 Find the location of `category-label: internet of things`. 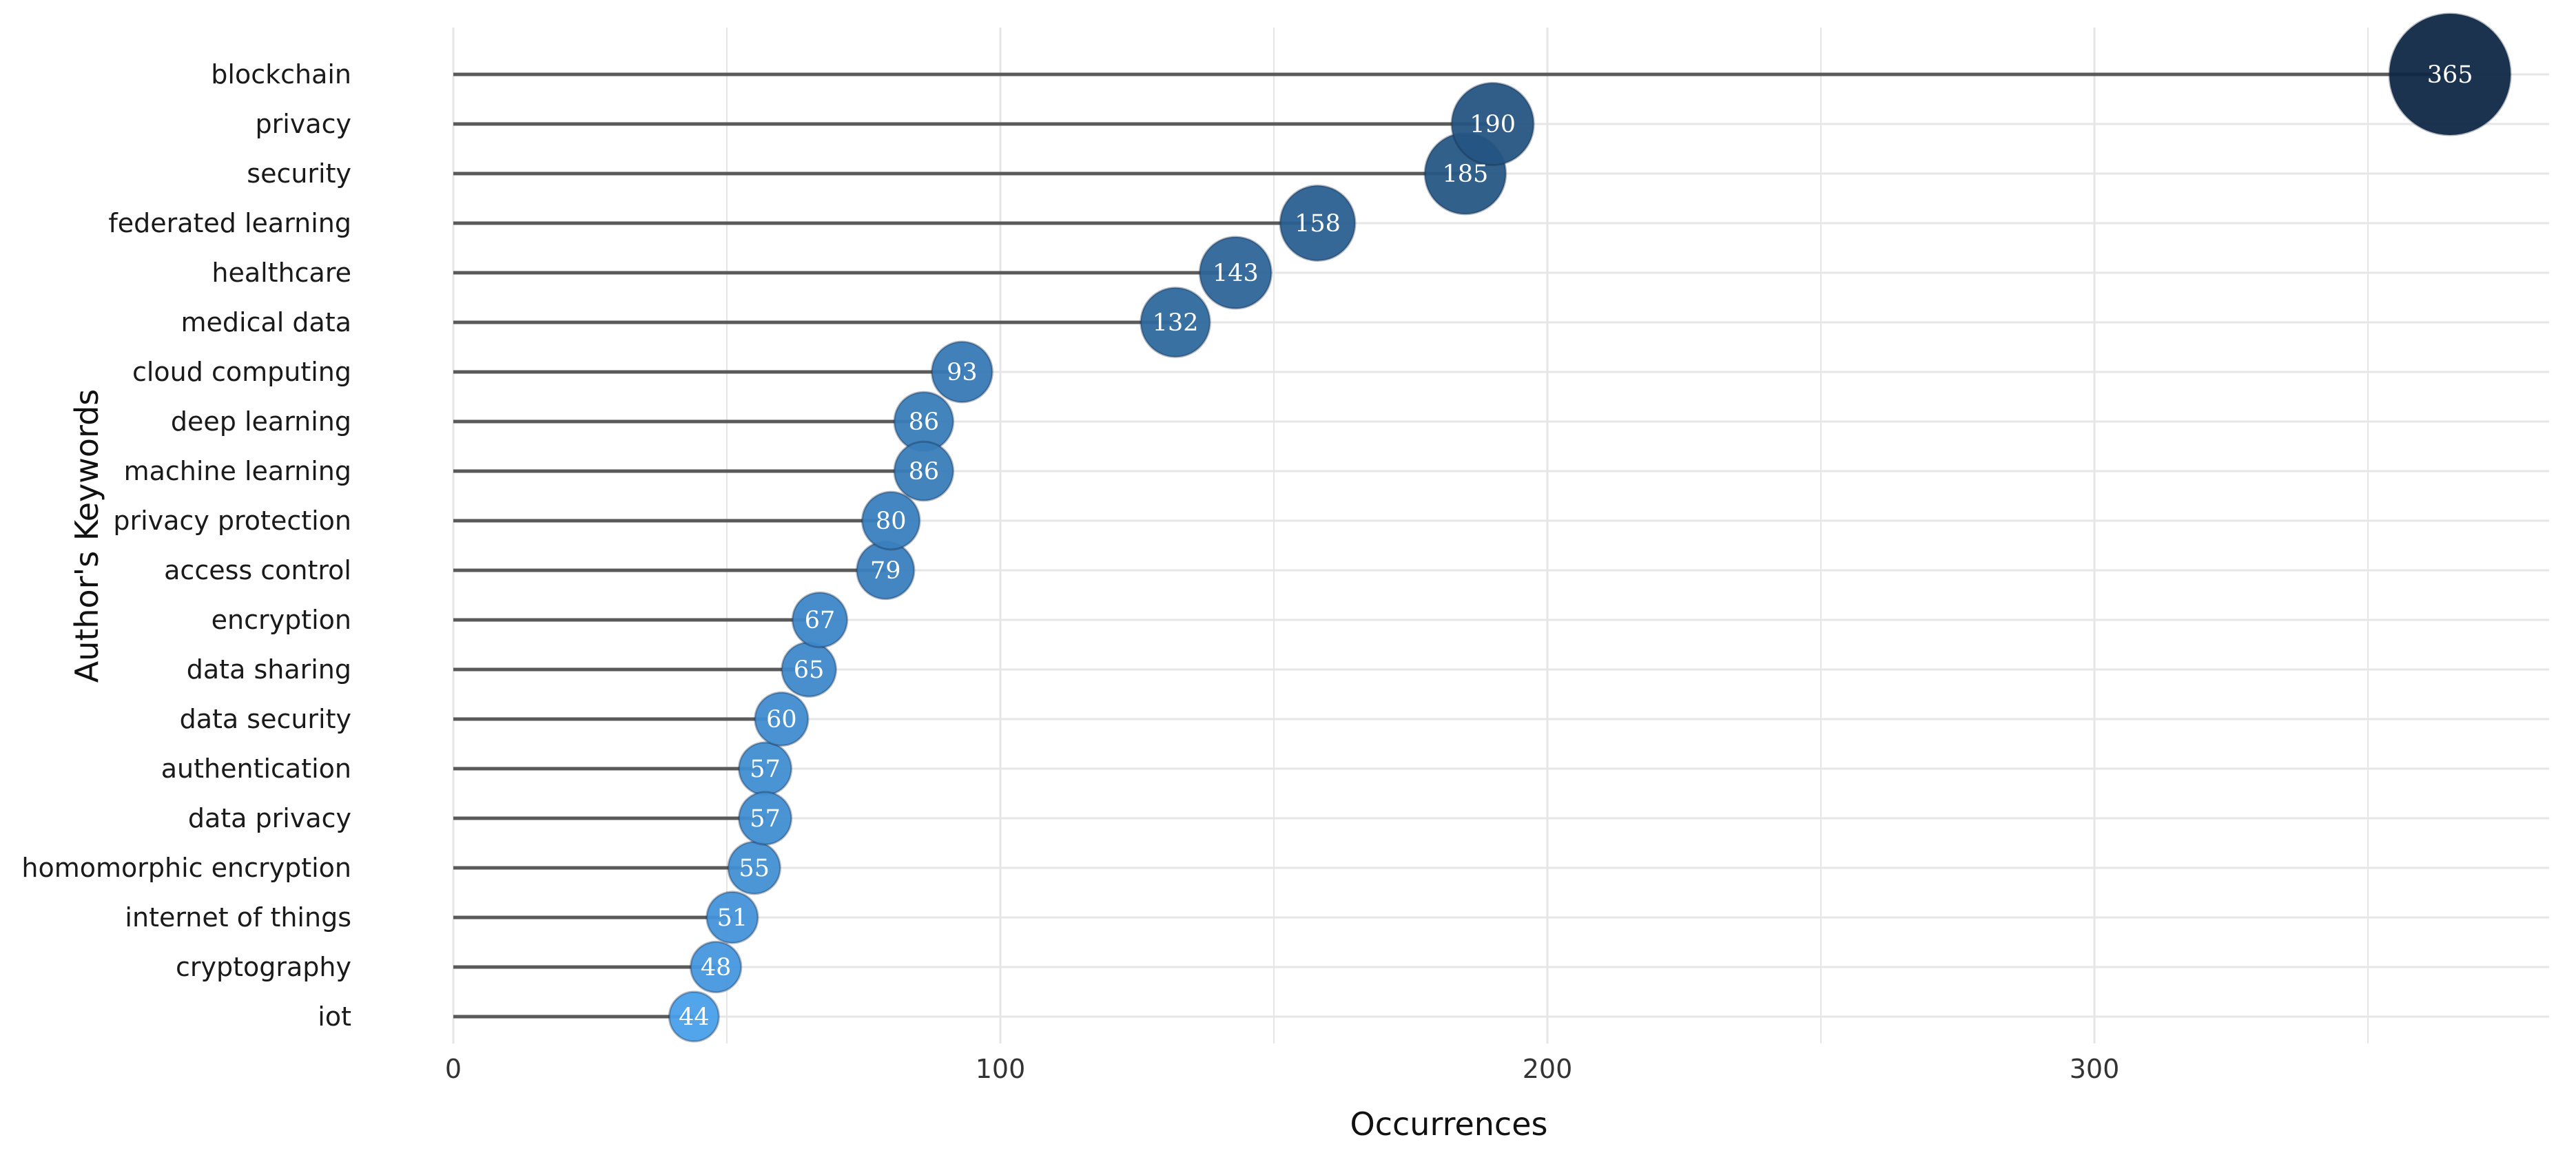

category-label: internet of things is located at coordinates (238, 917).